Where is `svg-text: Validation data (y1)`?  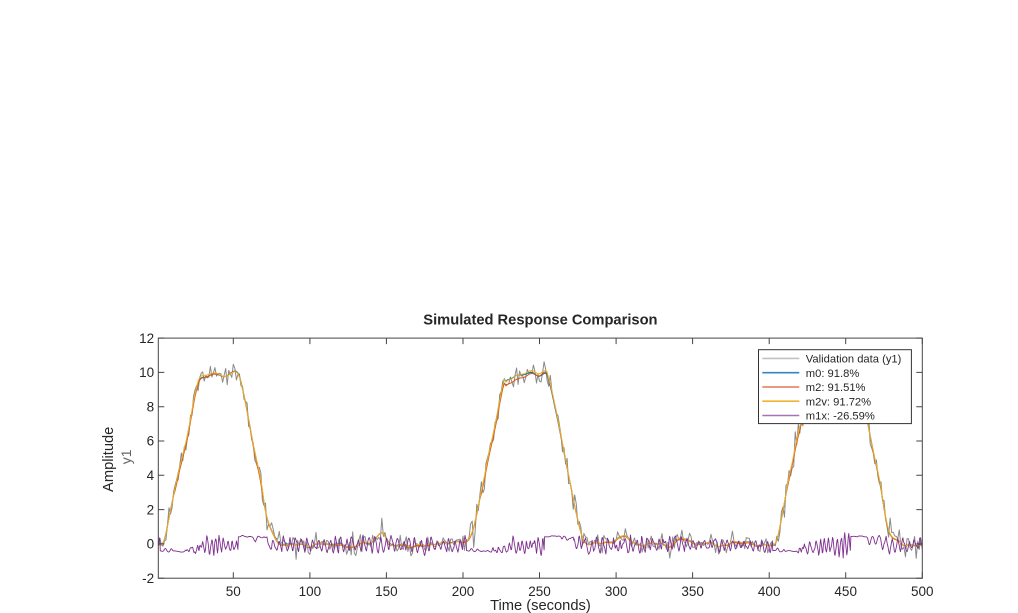 svg-text: Validation data (y1) is located at coordinates (854, 360).